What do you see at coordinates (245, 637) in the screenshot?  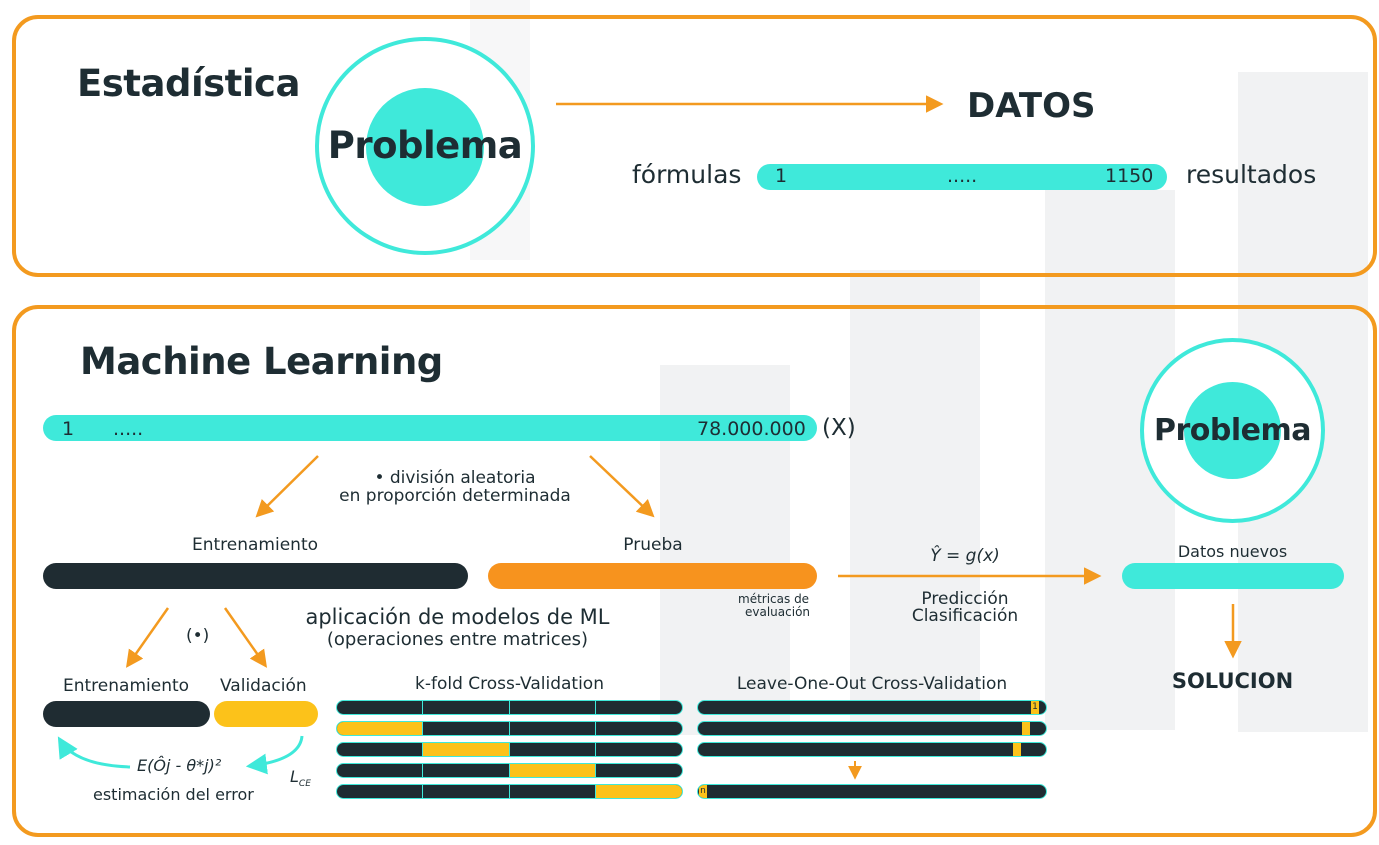 I see `to-validation-arrow` at bounding box center [245, 637].